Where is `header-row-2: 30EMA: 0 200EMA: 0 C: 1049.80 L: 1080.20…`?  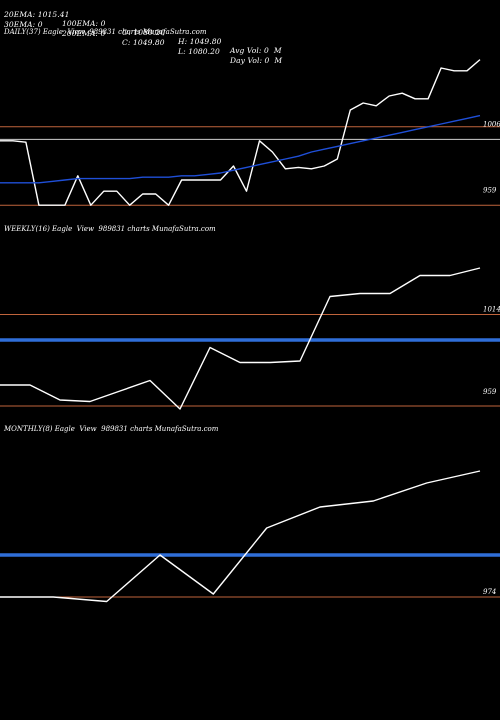 header-row-2: 30EMA: 0 200EMA: 0 C: 1049.80 L: 1080.20… is located at coordinates (143, 38).